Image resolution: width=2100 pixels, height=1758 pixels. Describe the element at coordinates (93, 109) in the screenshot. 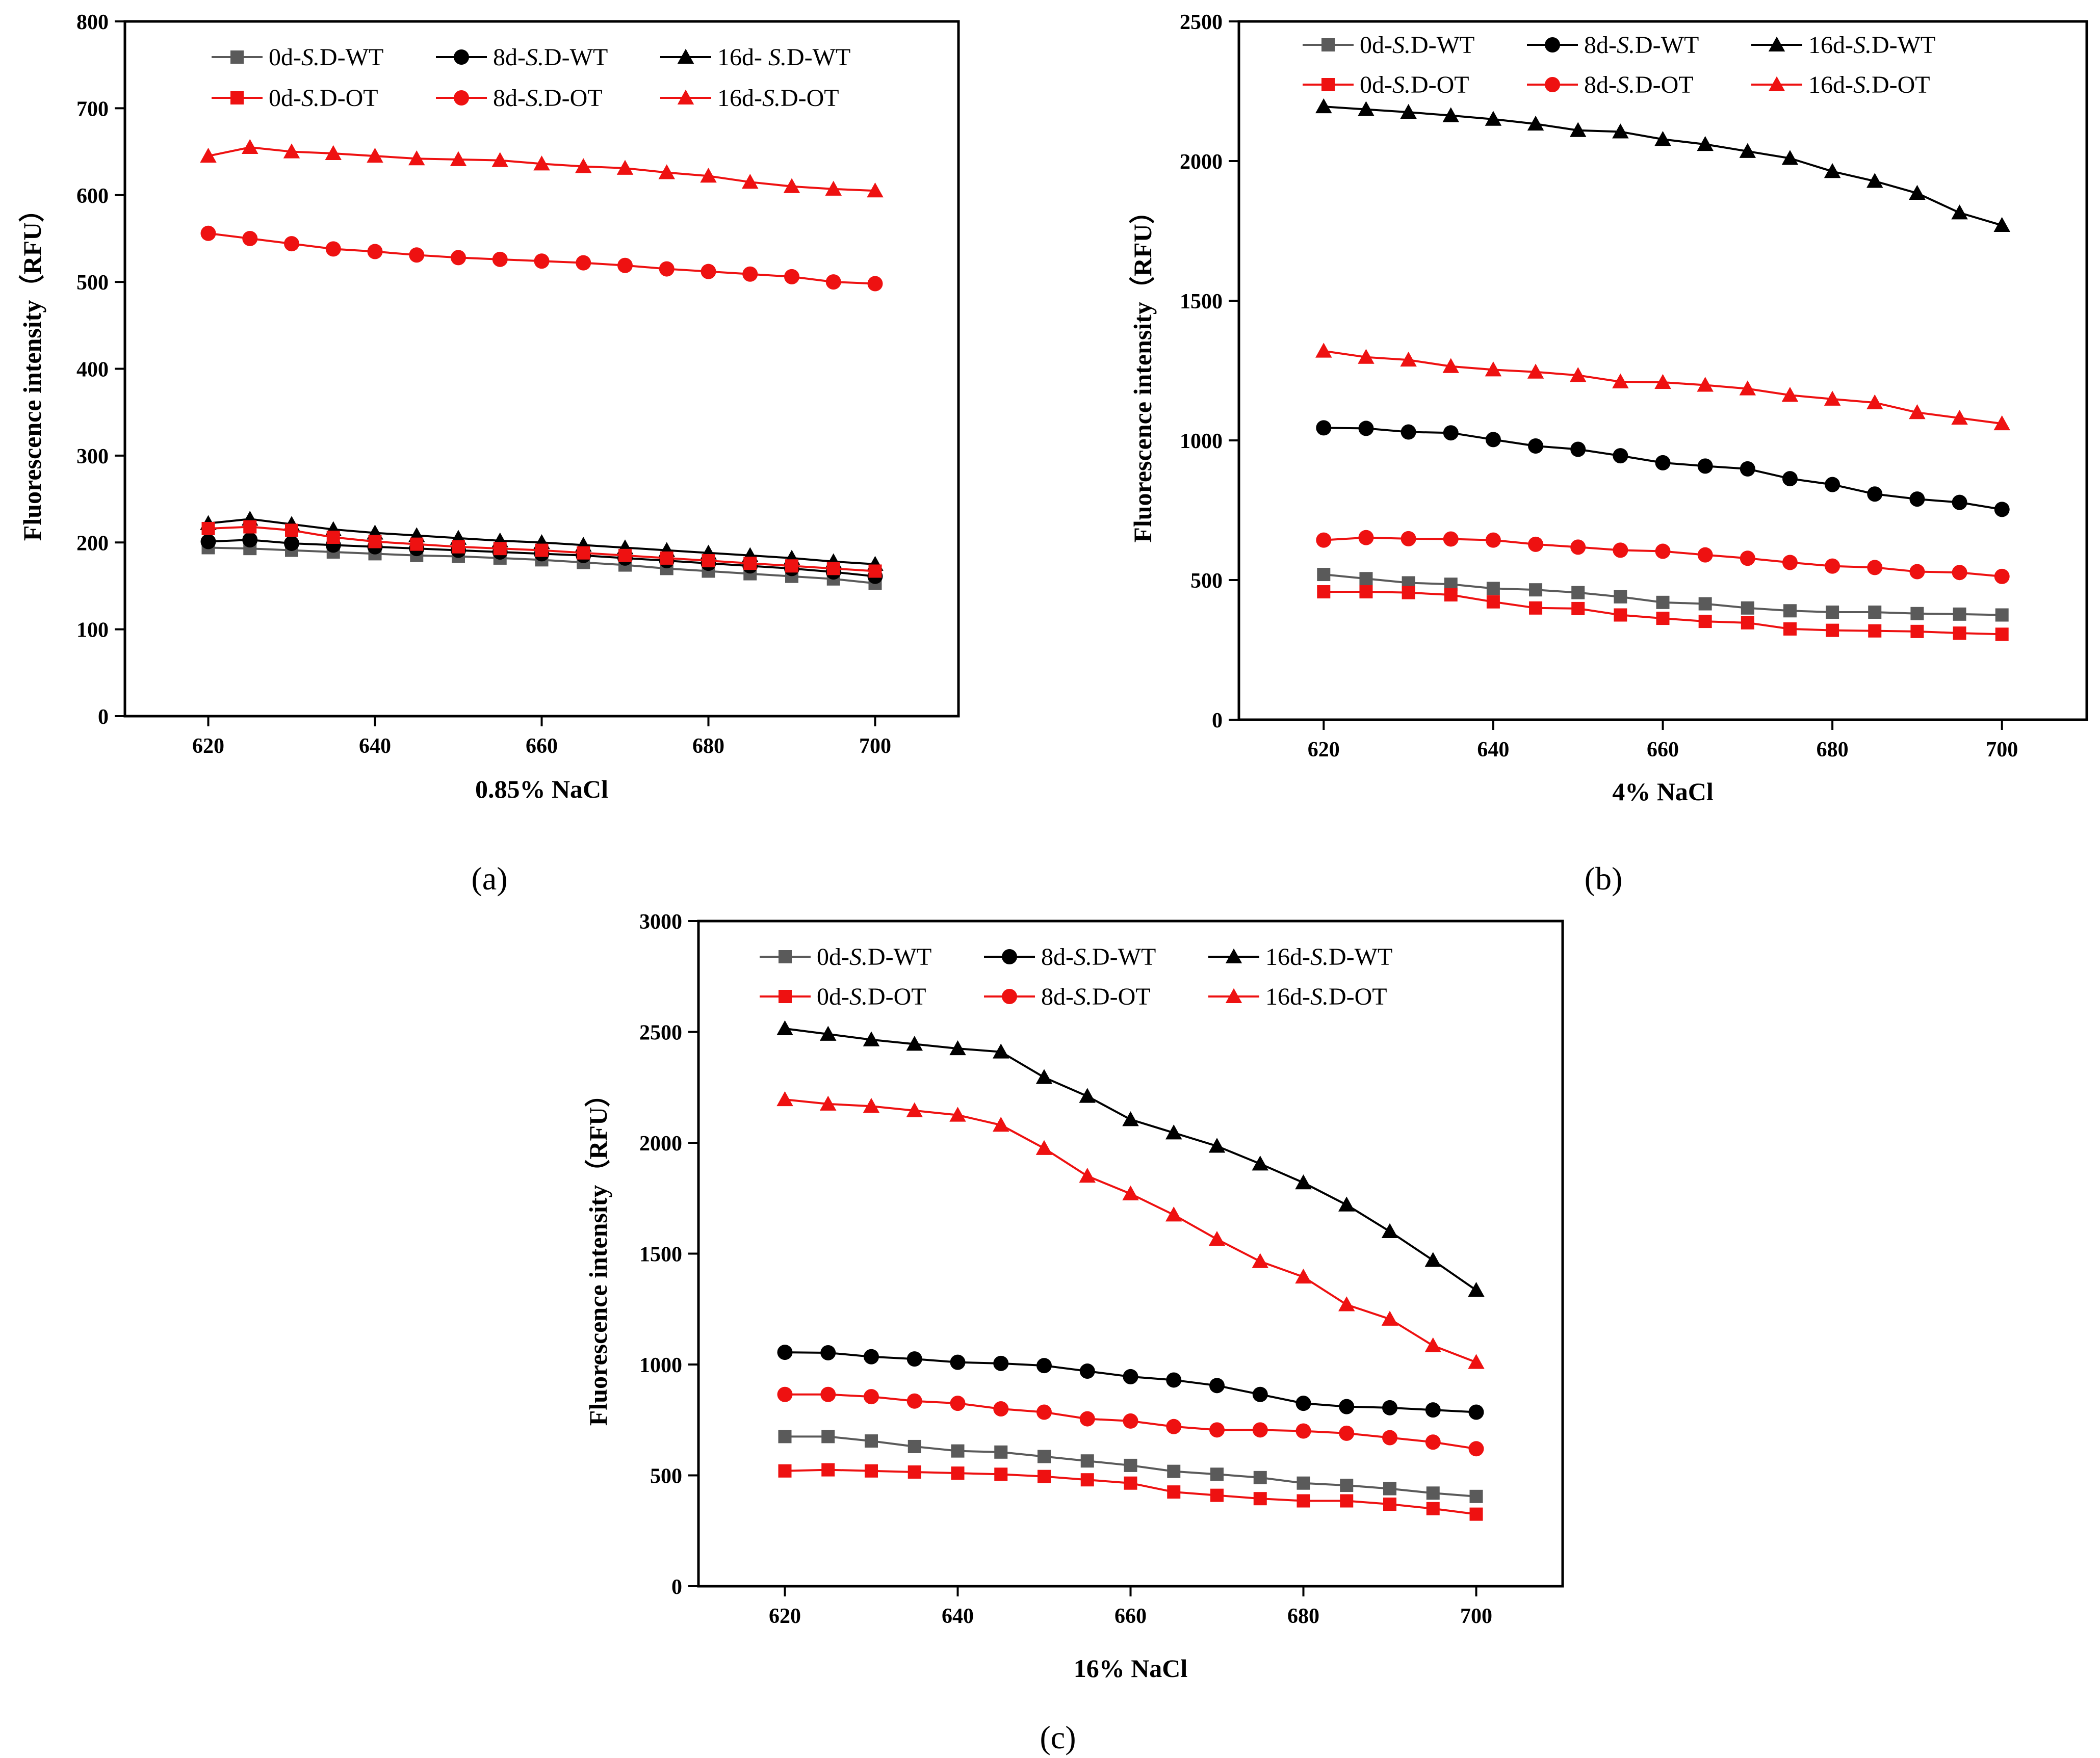

I see `y-tick-label: 700` at that location.